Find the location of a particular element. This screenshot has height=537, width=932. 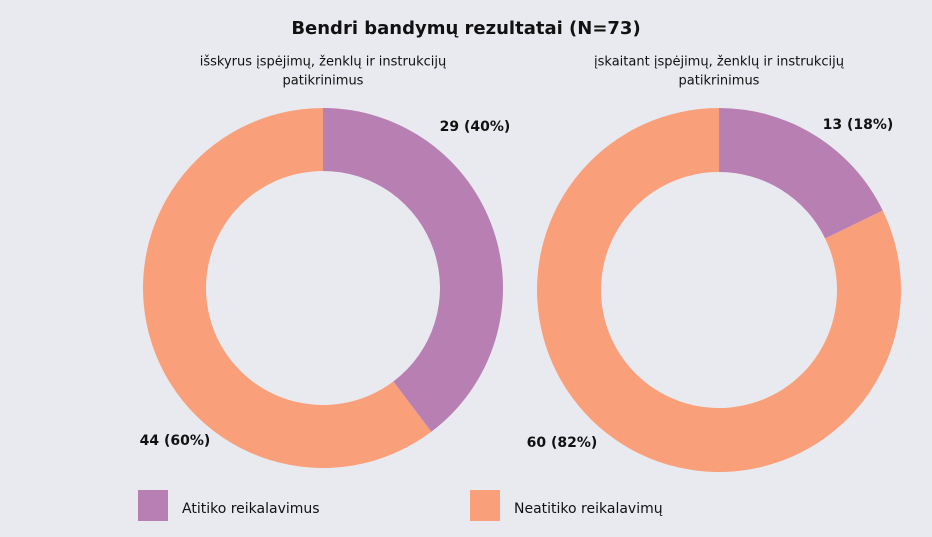

data-label: 29 (40%) is located at coordinates (475, 127).